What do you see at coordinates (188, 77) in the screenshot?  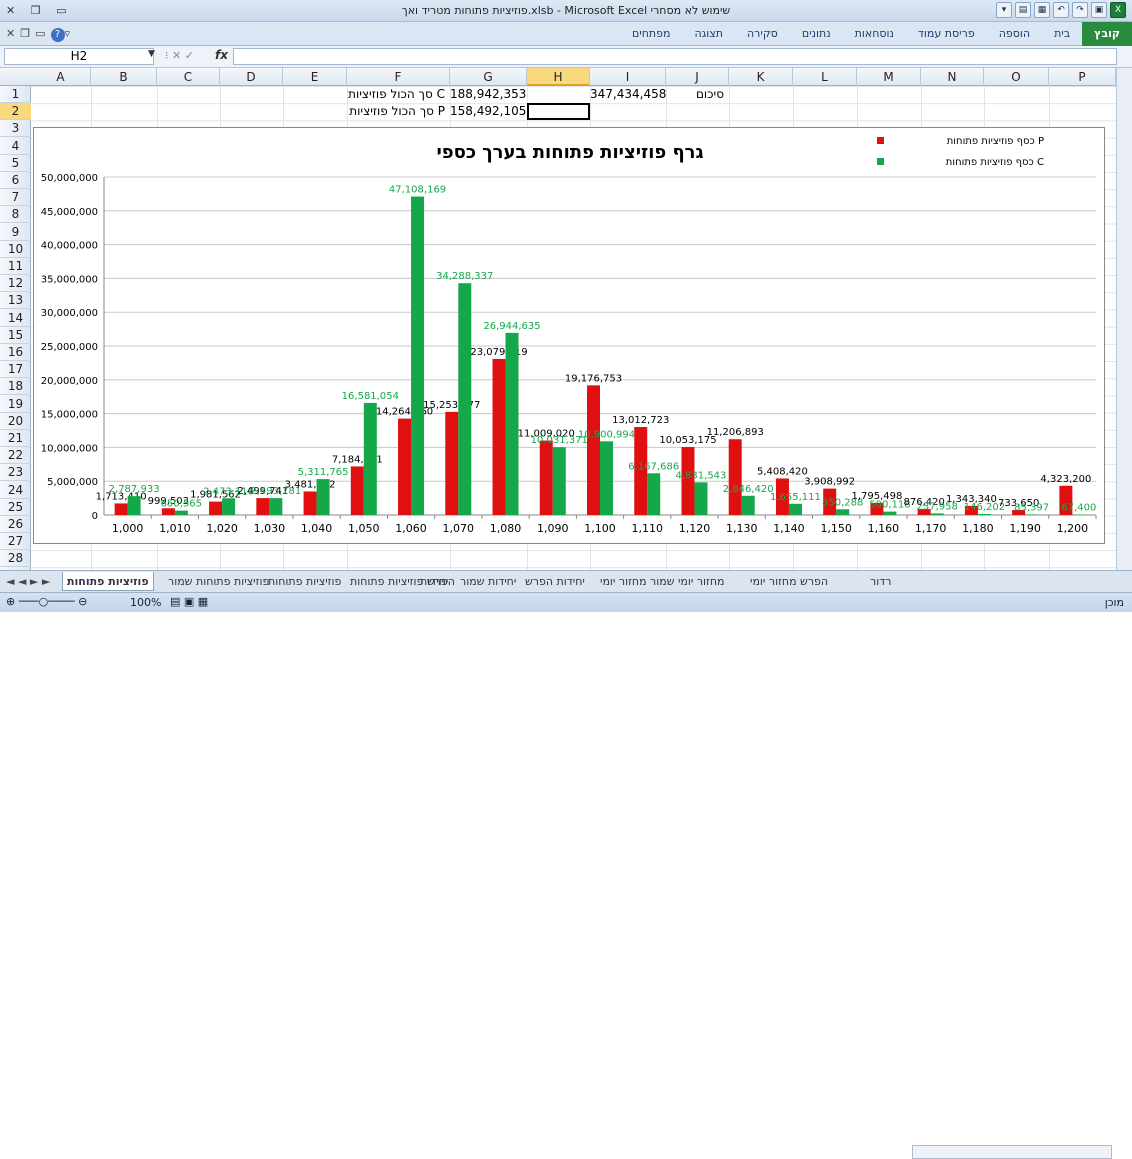 I see `column-header: C` at bounding box center [188, 77].